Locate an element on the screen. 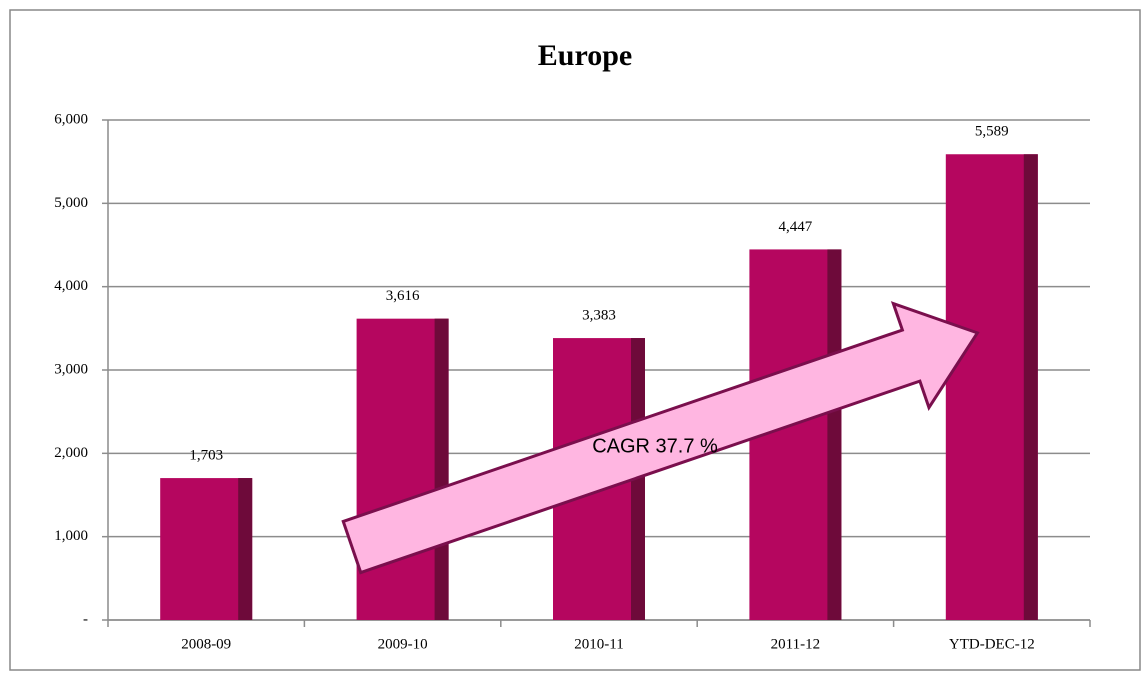  y-tick-label: 2,000 is located at coordinates (71, 453).